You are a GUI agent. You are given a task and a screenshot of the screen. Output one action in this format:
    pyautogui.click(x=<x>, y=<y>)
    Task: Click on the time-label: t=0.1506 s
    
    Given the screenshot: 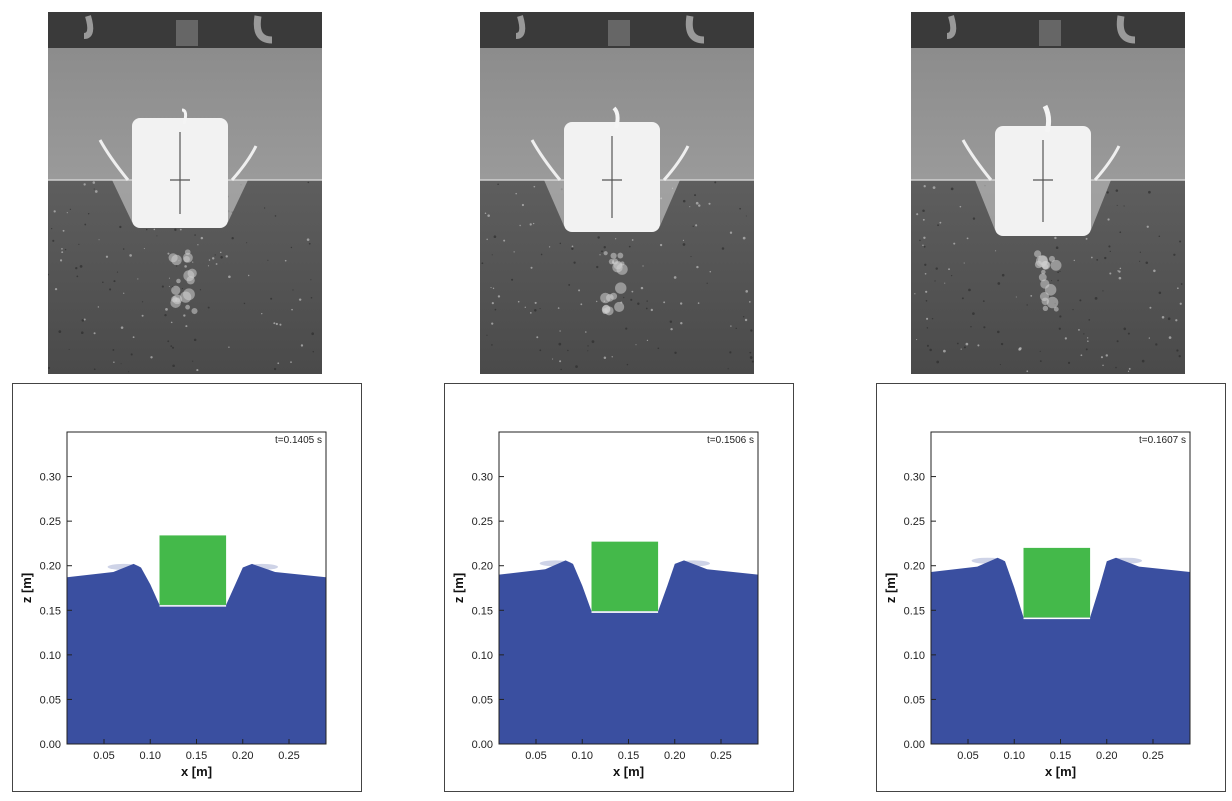 What is the action you would take?
    pyautogui.click(x=730, y=440)
    